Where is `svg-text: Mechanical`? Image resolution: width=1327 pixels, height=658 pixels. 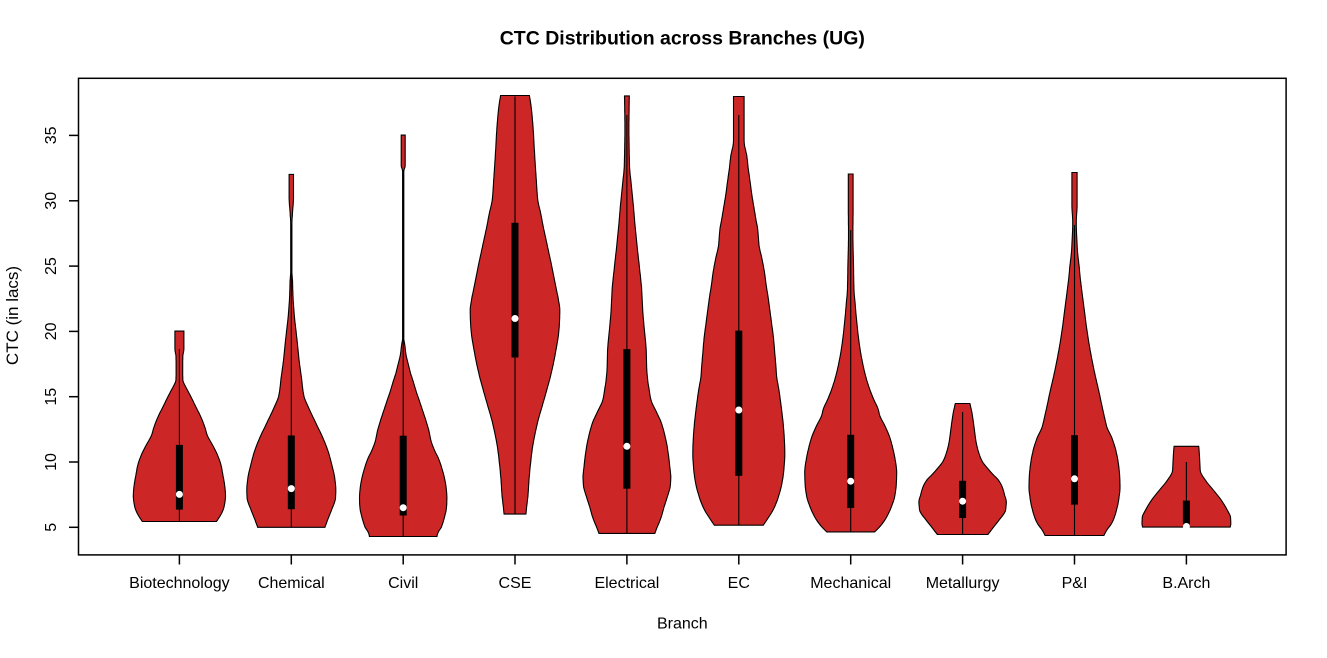 svg-text: Mechanical is located at coordinates (850, 583).